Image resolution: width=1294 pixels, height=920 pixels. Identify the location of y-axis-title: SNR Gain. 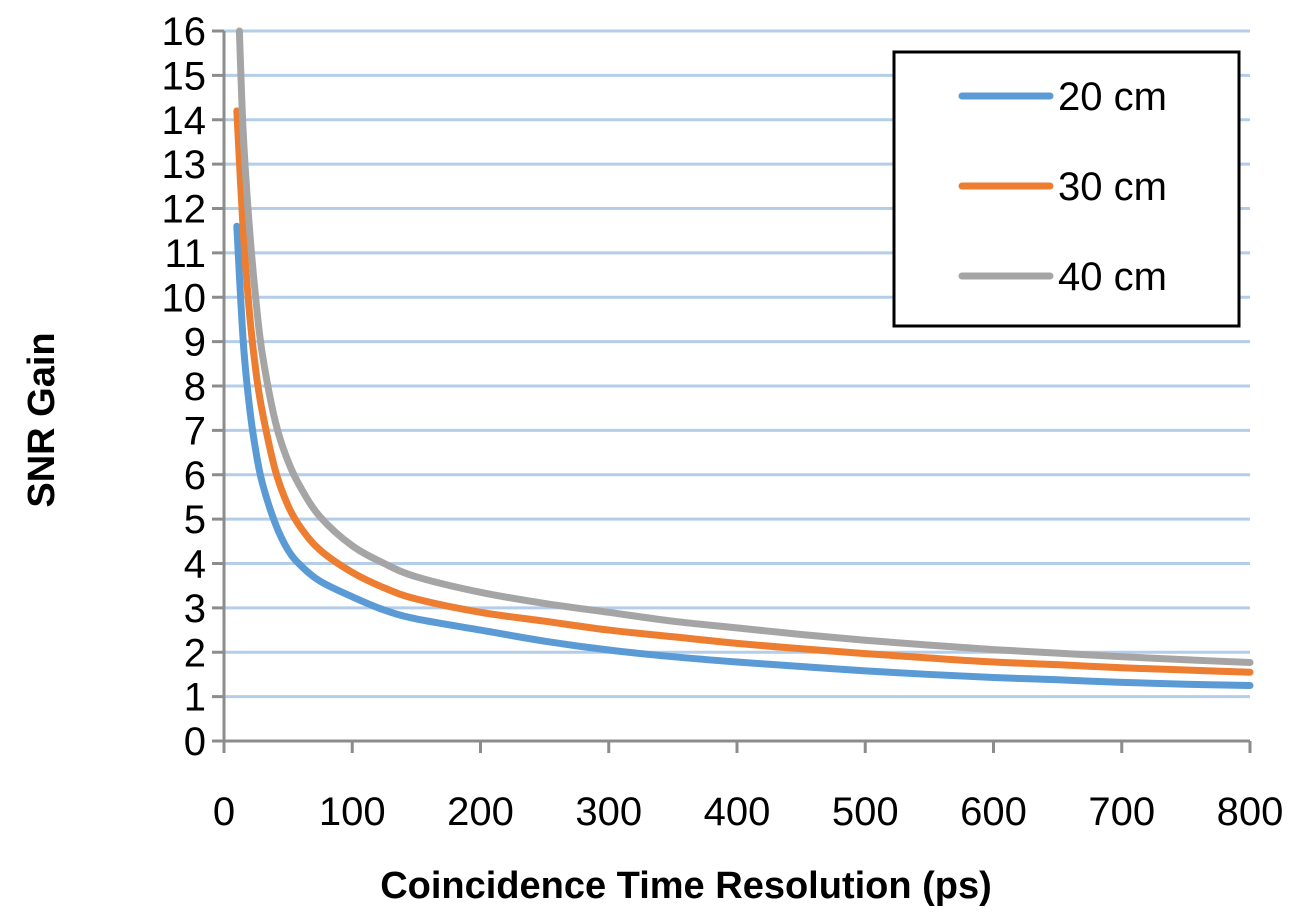
(42, 419).